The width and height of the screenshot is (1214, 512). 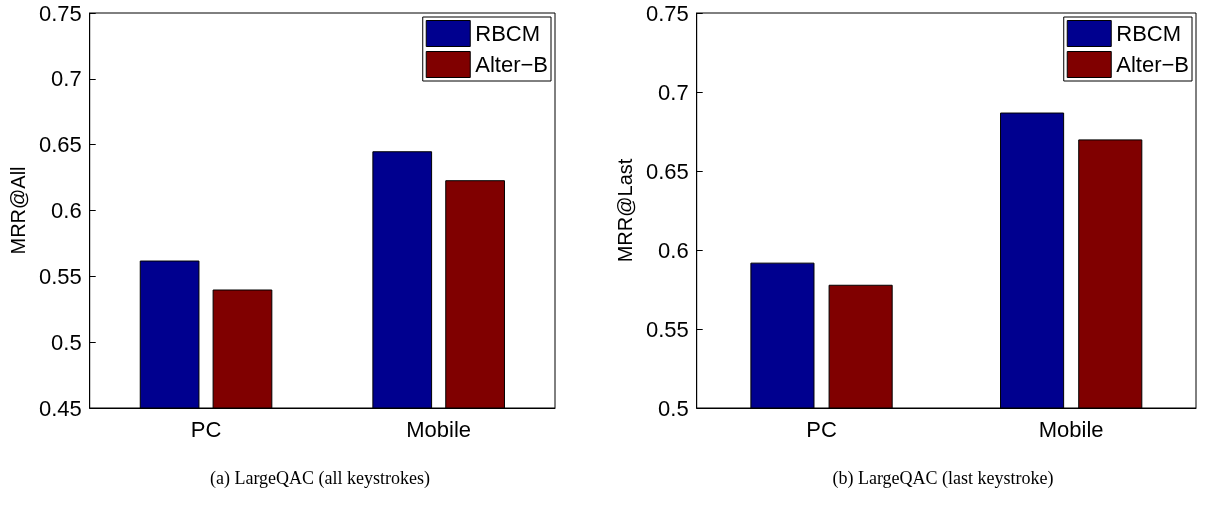 I want to click on text: (b) LargeQAC (last keystroke), so click(x=943, y=478).